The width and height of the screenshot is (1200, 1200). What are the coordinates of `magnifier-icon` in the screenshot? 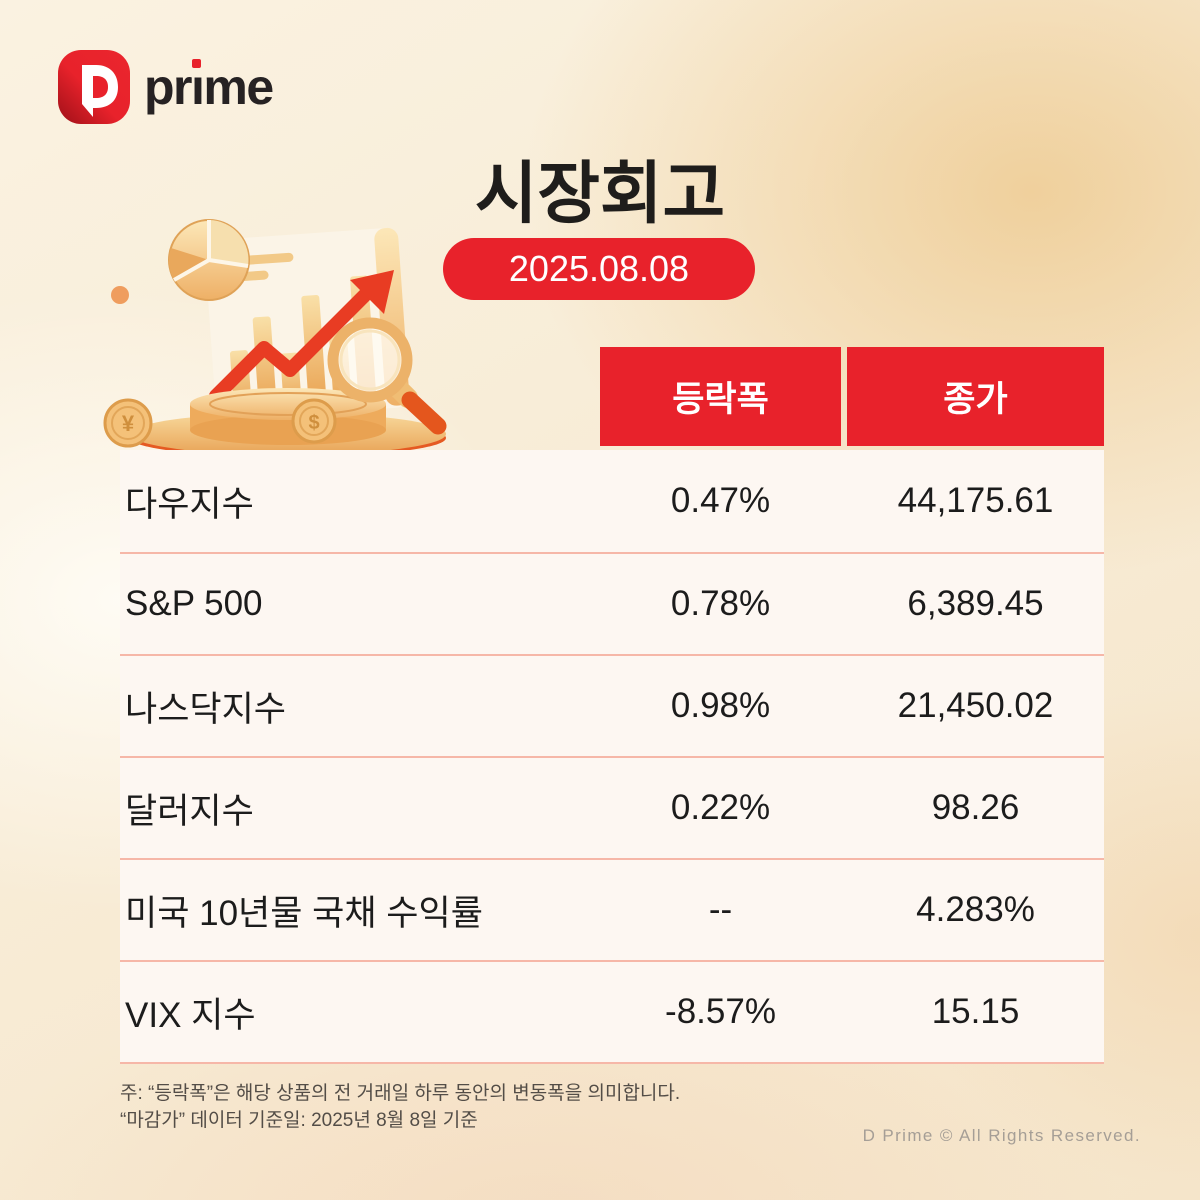 It's located at (387, 376).